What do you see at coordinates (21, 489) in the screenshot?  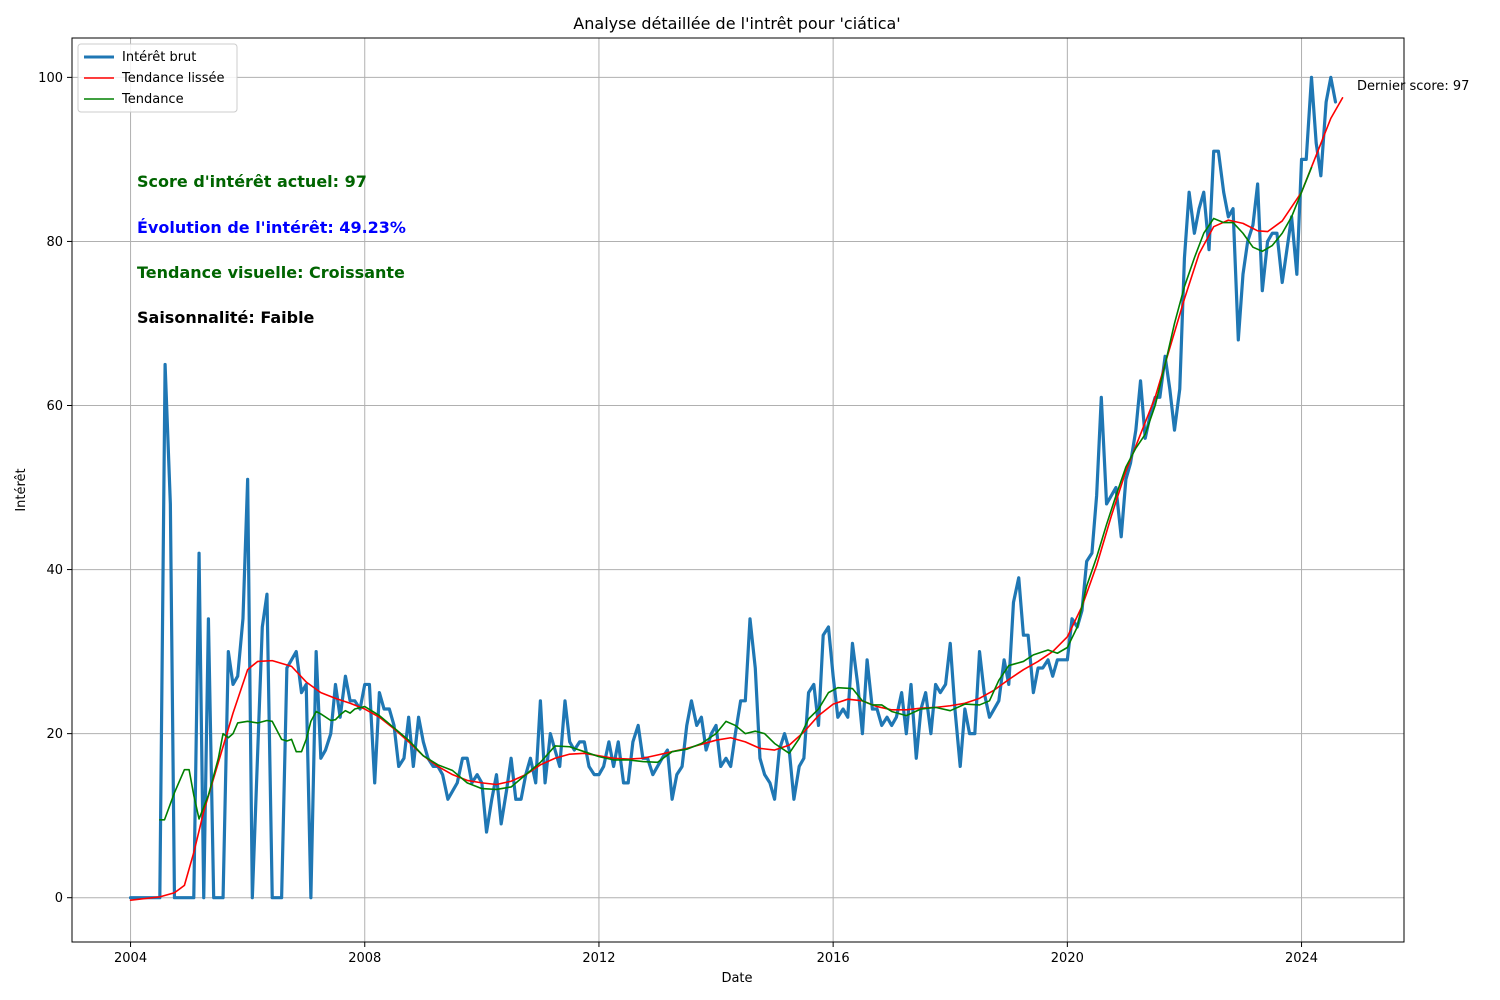 I see `y-axis-label: Intérêt` at bounding box center [21, 489].